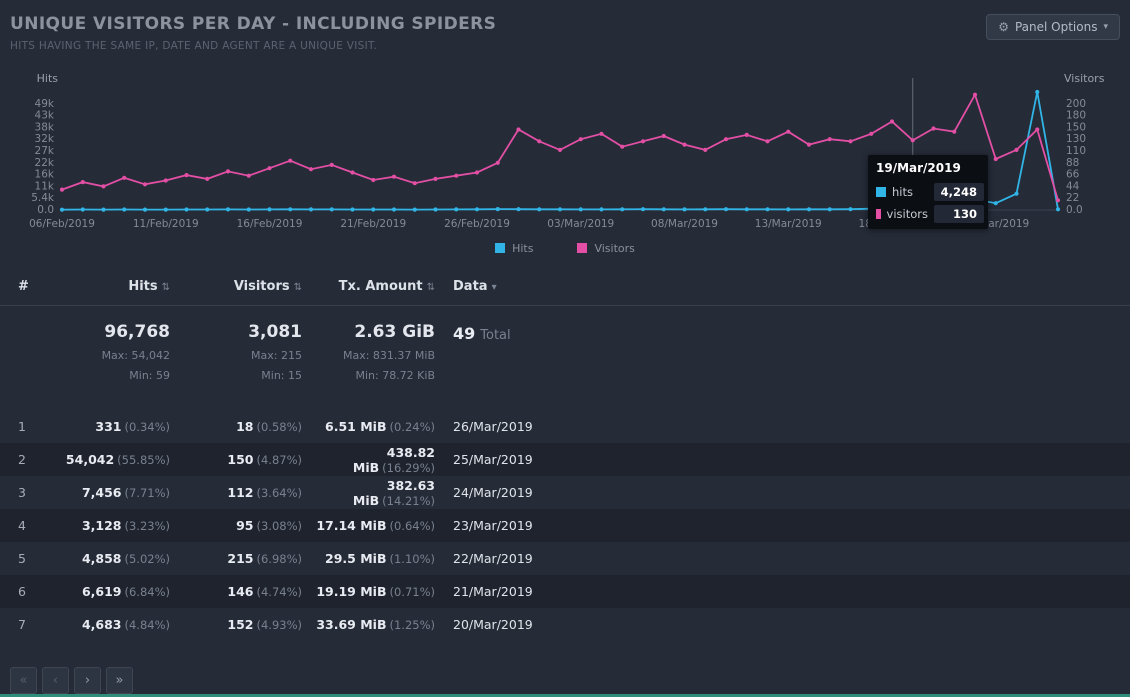  What do you see at coordinates (1053, 27) in the screenshot?
I see `panel-options-button: ⚙ Panel Options ▾` at bounding box center [1053, 27].